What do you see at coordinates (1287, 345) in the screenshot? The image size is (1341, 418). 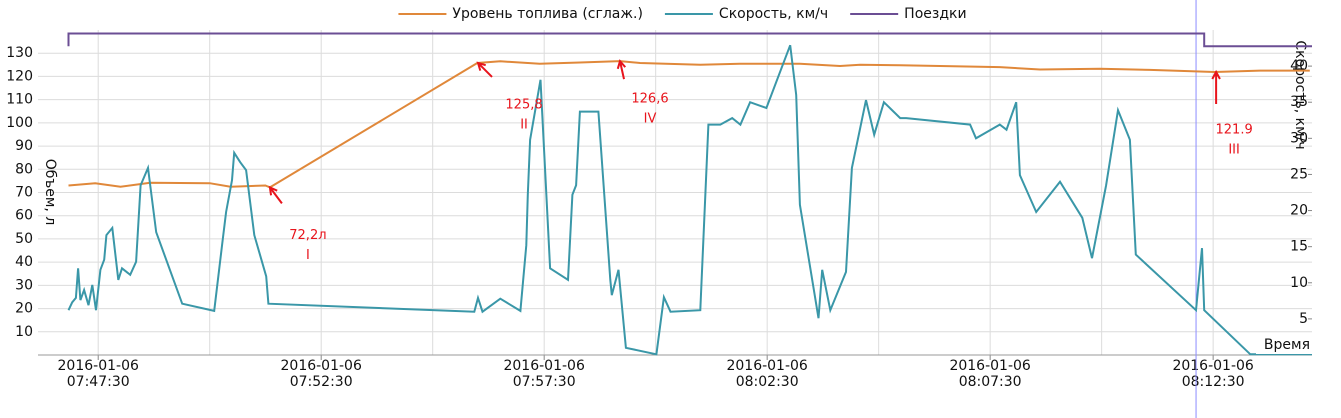 I see `x-axis-label: Время` at bounding box center [1287, 345].